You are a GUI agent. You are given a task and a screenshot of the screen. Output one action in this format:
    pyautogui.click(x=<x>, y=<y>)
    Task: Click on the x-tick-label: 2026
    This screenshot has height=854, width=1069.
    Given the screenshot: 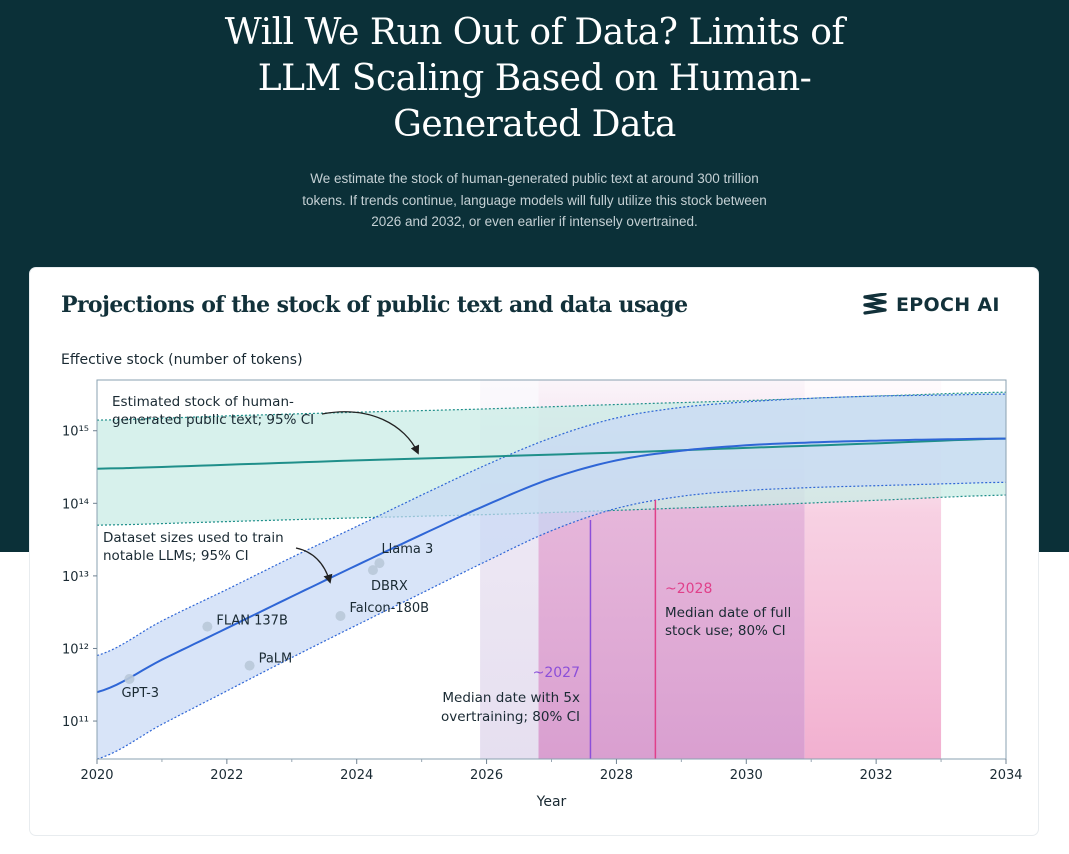 What is the action you would take?
    pyautogui.click(x=486, y=775)
    